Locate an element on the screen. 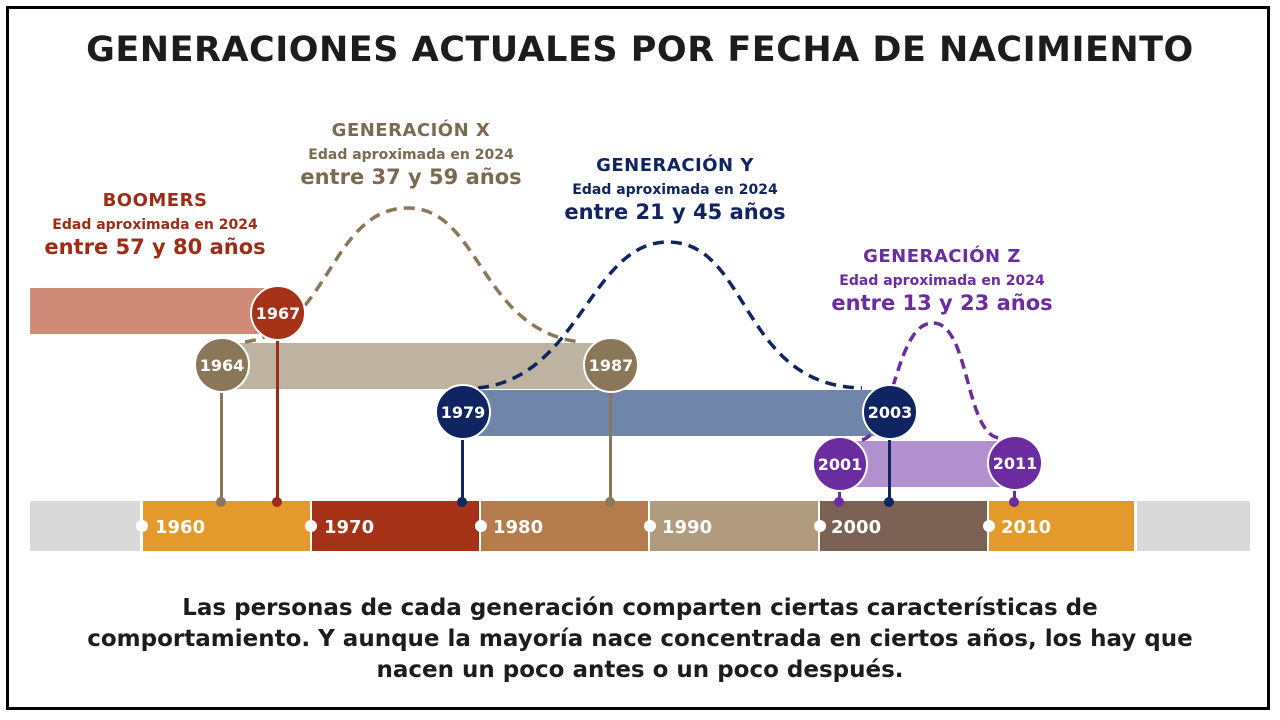  gen-y-name: GENERACIÓN Y is located at coordinates (675, 165).